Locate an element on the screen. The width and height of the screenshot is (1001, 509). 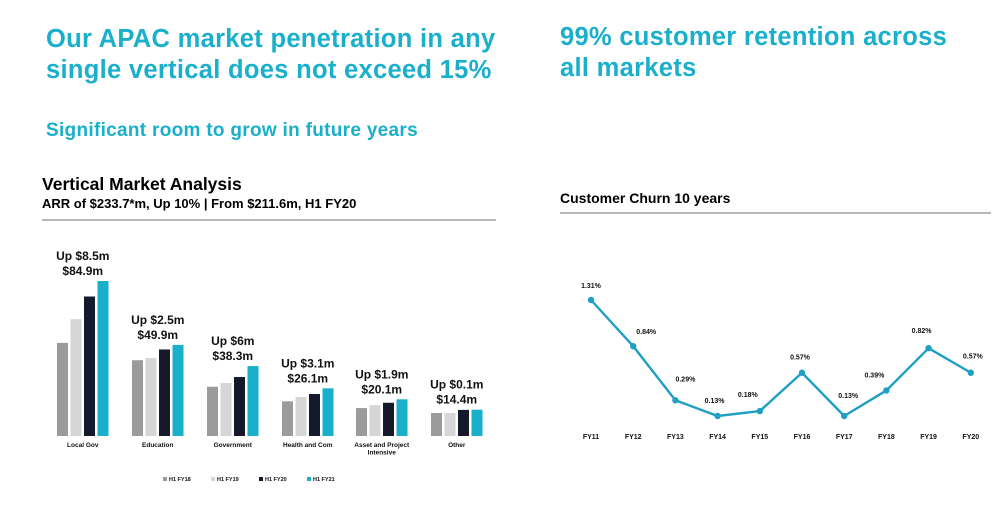
bar-annotation-up: Up $2.5m is located at coordinates (157, 320).